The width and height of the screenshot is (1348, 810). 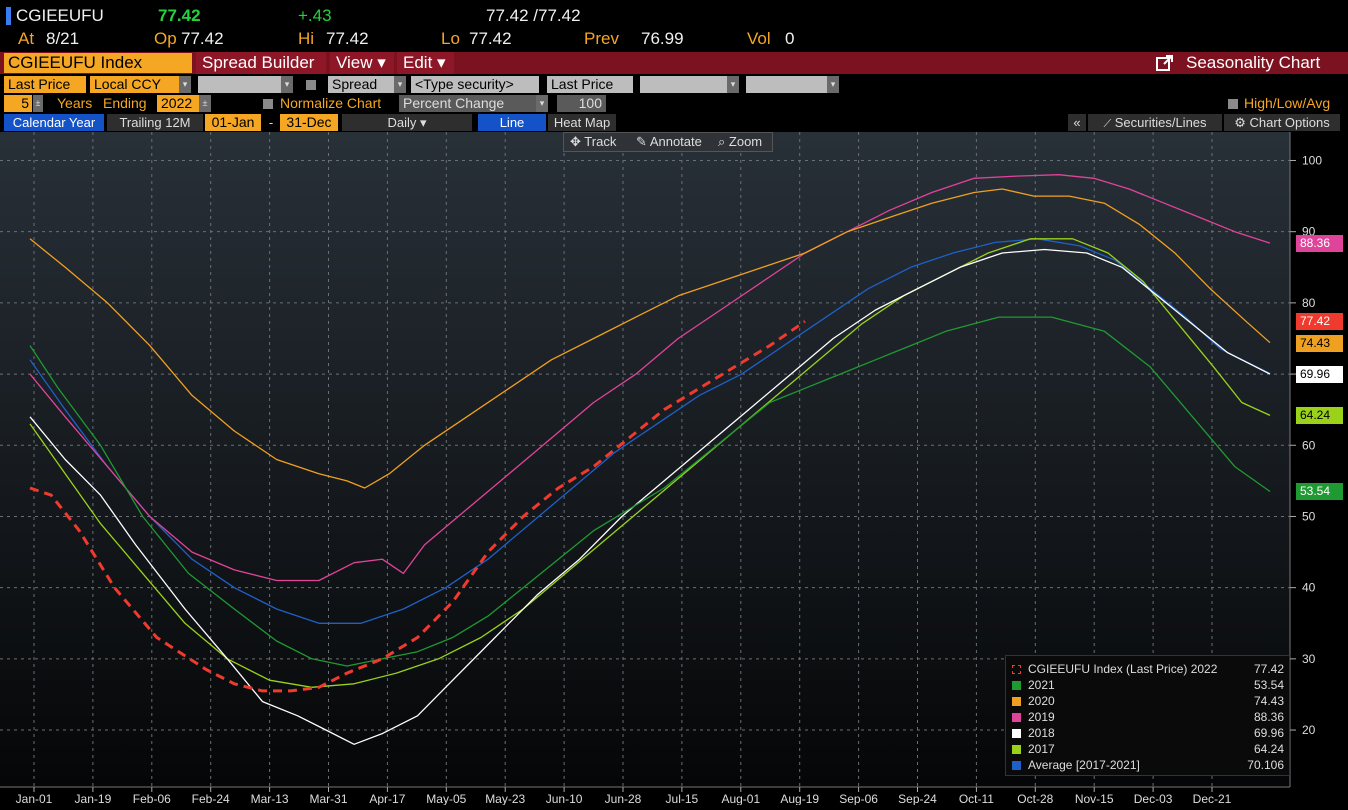 What do you see at coordinates (45, 84) in the screenshot?
I see `price-field-select: Last Price` at bounding box center [45, 84].